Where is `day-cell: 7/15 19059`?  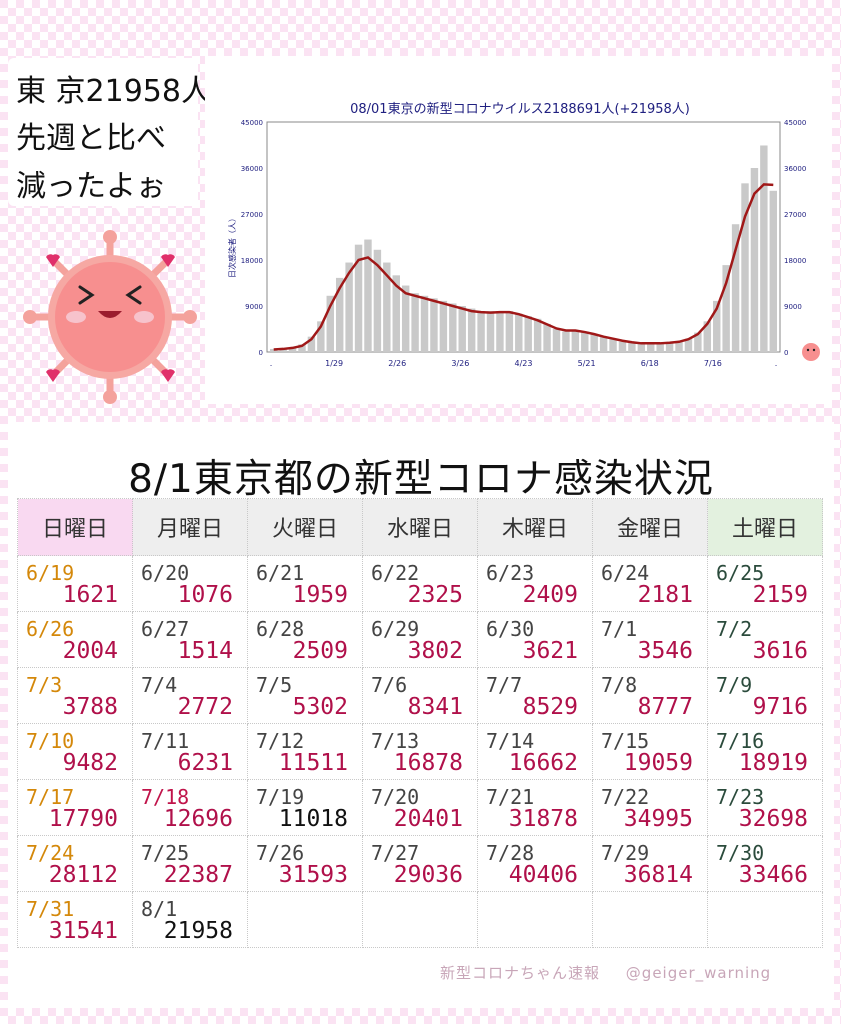
day-cell: 7/15 19059 is located at coordinates (650, 751).